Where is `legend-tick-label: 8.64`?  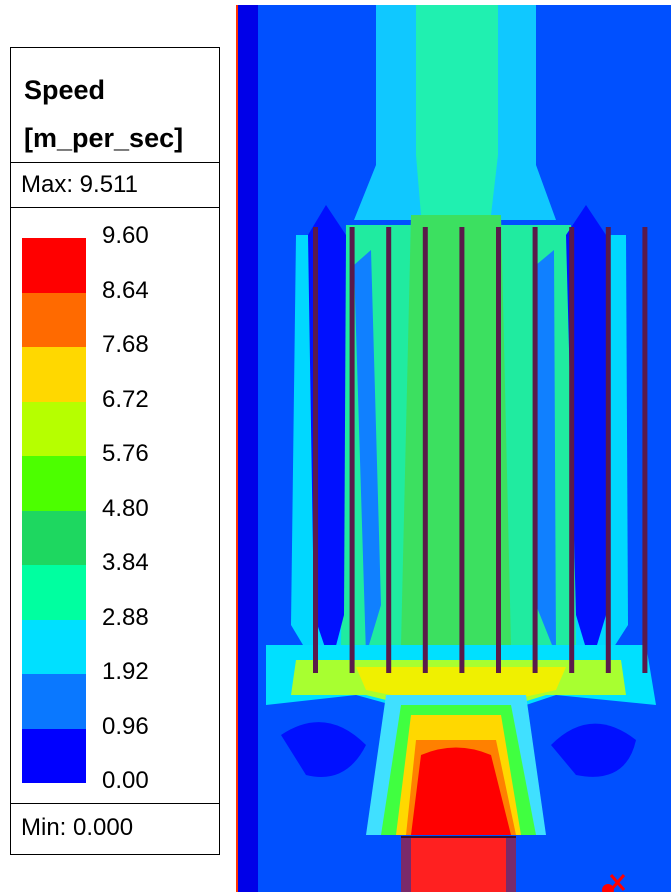 legend-tick-label: 8.64 is located at coordinates (125, 290).